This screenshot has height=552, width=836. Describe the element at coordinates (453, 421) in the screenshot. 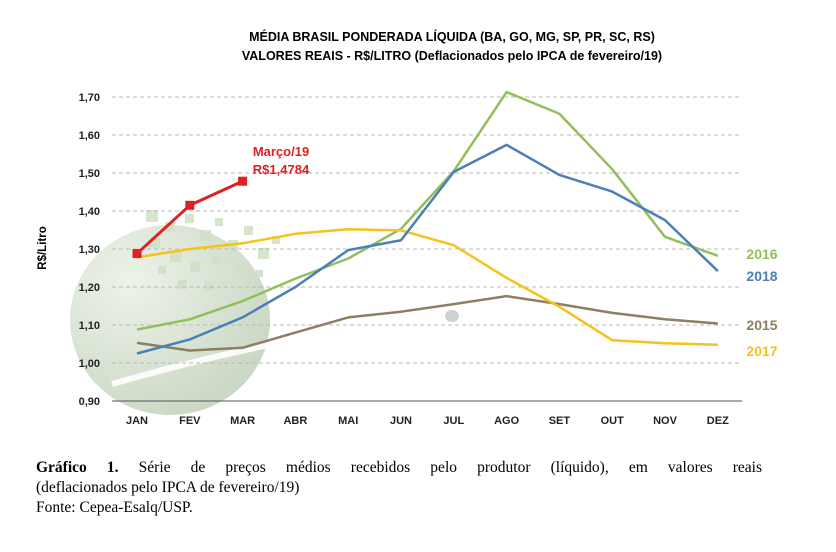

I see `x-tick-label: JUL` at that location.